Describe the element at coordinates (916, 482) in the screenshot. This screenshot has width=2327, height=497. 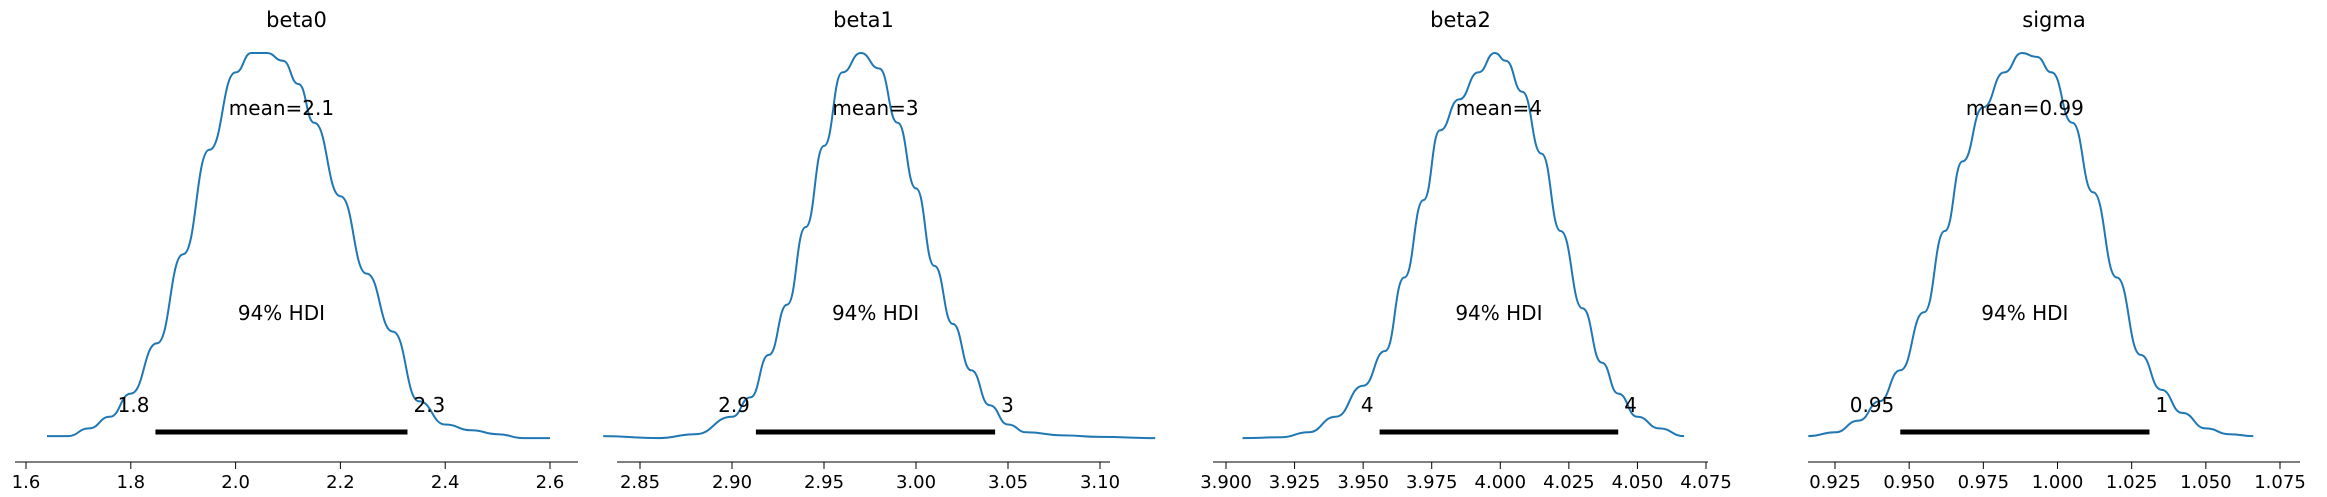
I see `x-tick-label: 3.00` at that location.